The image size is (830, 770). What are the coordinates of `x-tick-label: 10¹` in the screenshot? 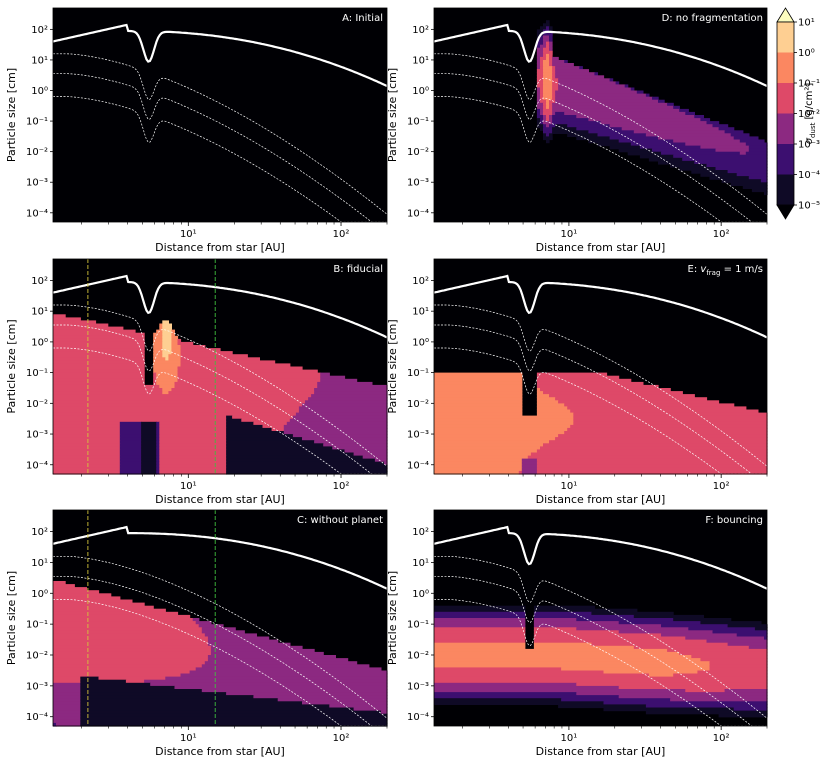 It's located at (569, 486).